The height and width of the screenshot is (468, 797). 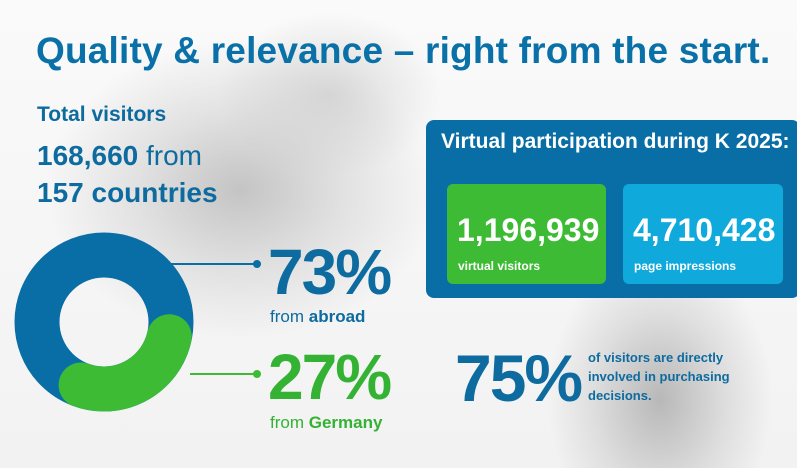 What do you see at coordinates (125, 363) in the screenshot?
I see `donut-segment-germany` at bounding box center [125, 363].